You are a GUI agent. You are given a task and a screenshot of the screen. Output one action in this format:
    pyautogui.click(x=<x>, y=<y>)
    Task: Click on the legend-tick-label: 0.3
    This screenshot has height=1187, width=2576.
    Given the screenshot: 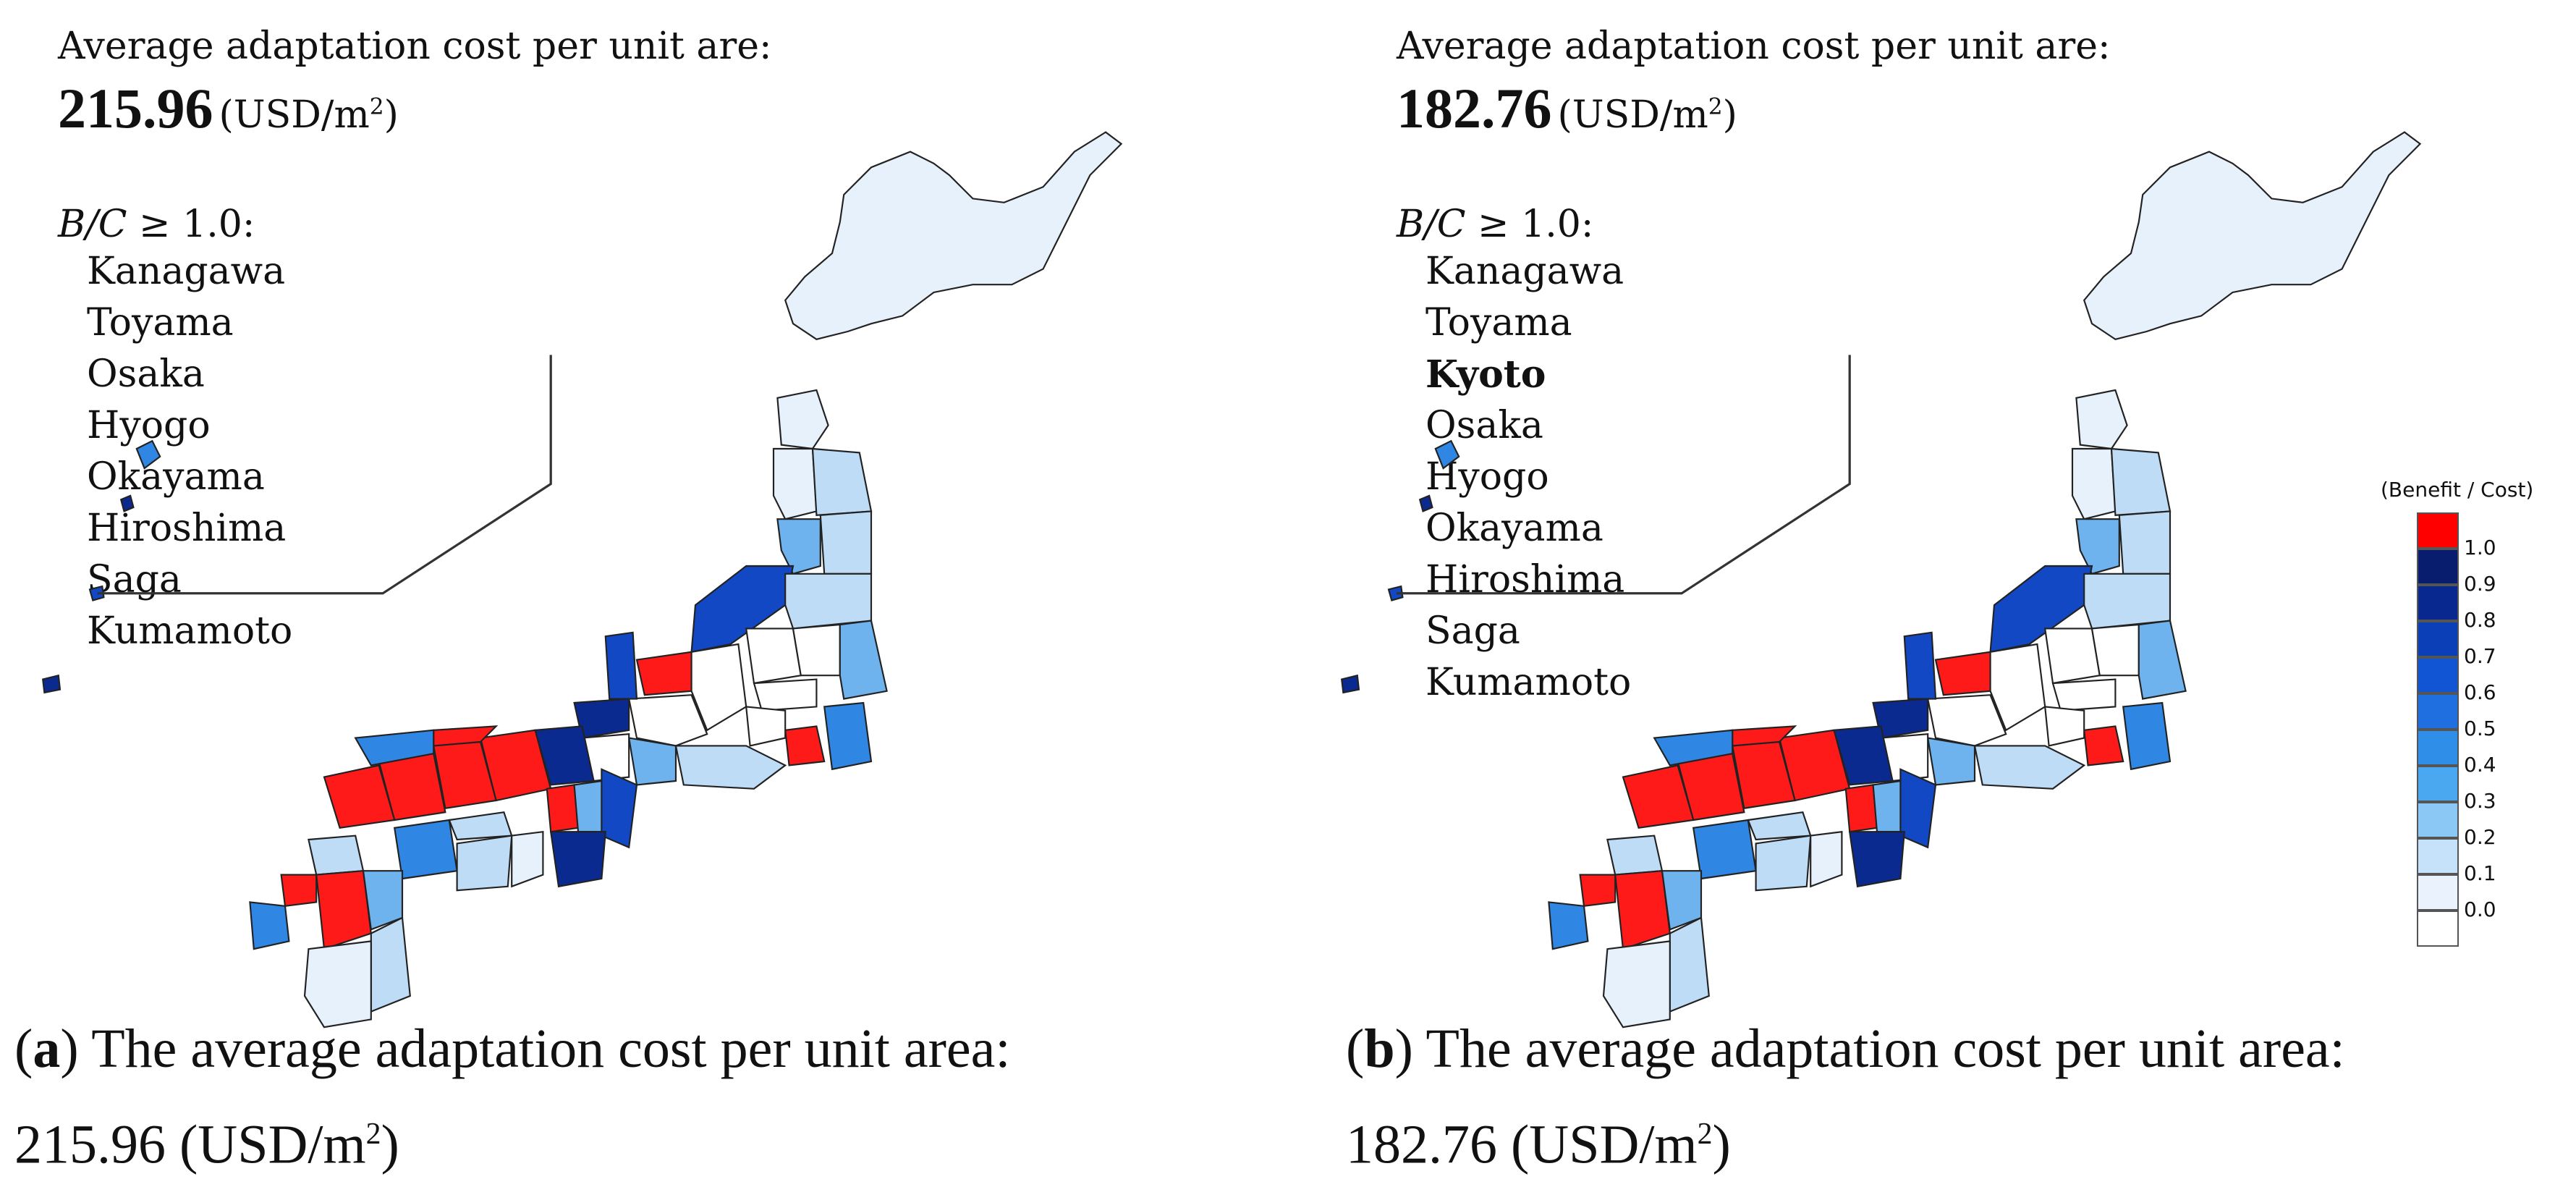 What is the action you would take?
    pyautogui.click(x=2480, y=801)
    